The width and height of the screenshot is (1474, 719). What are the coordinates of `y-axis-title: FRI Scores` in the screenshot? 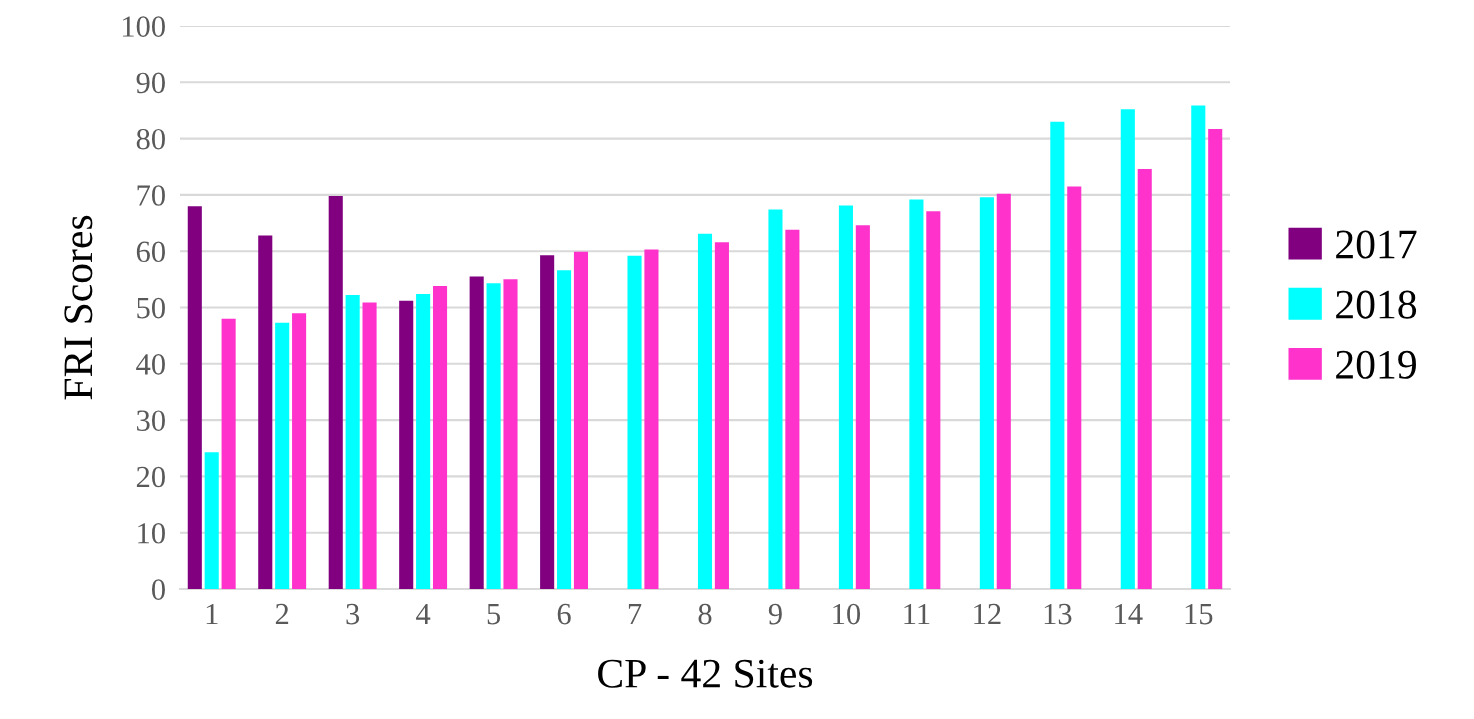 It's located at (78, 307).